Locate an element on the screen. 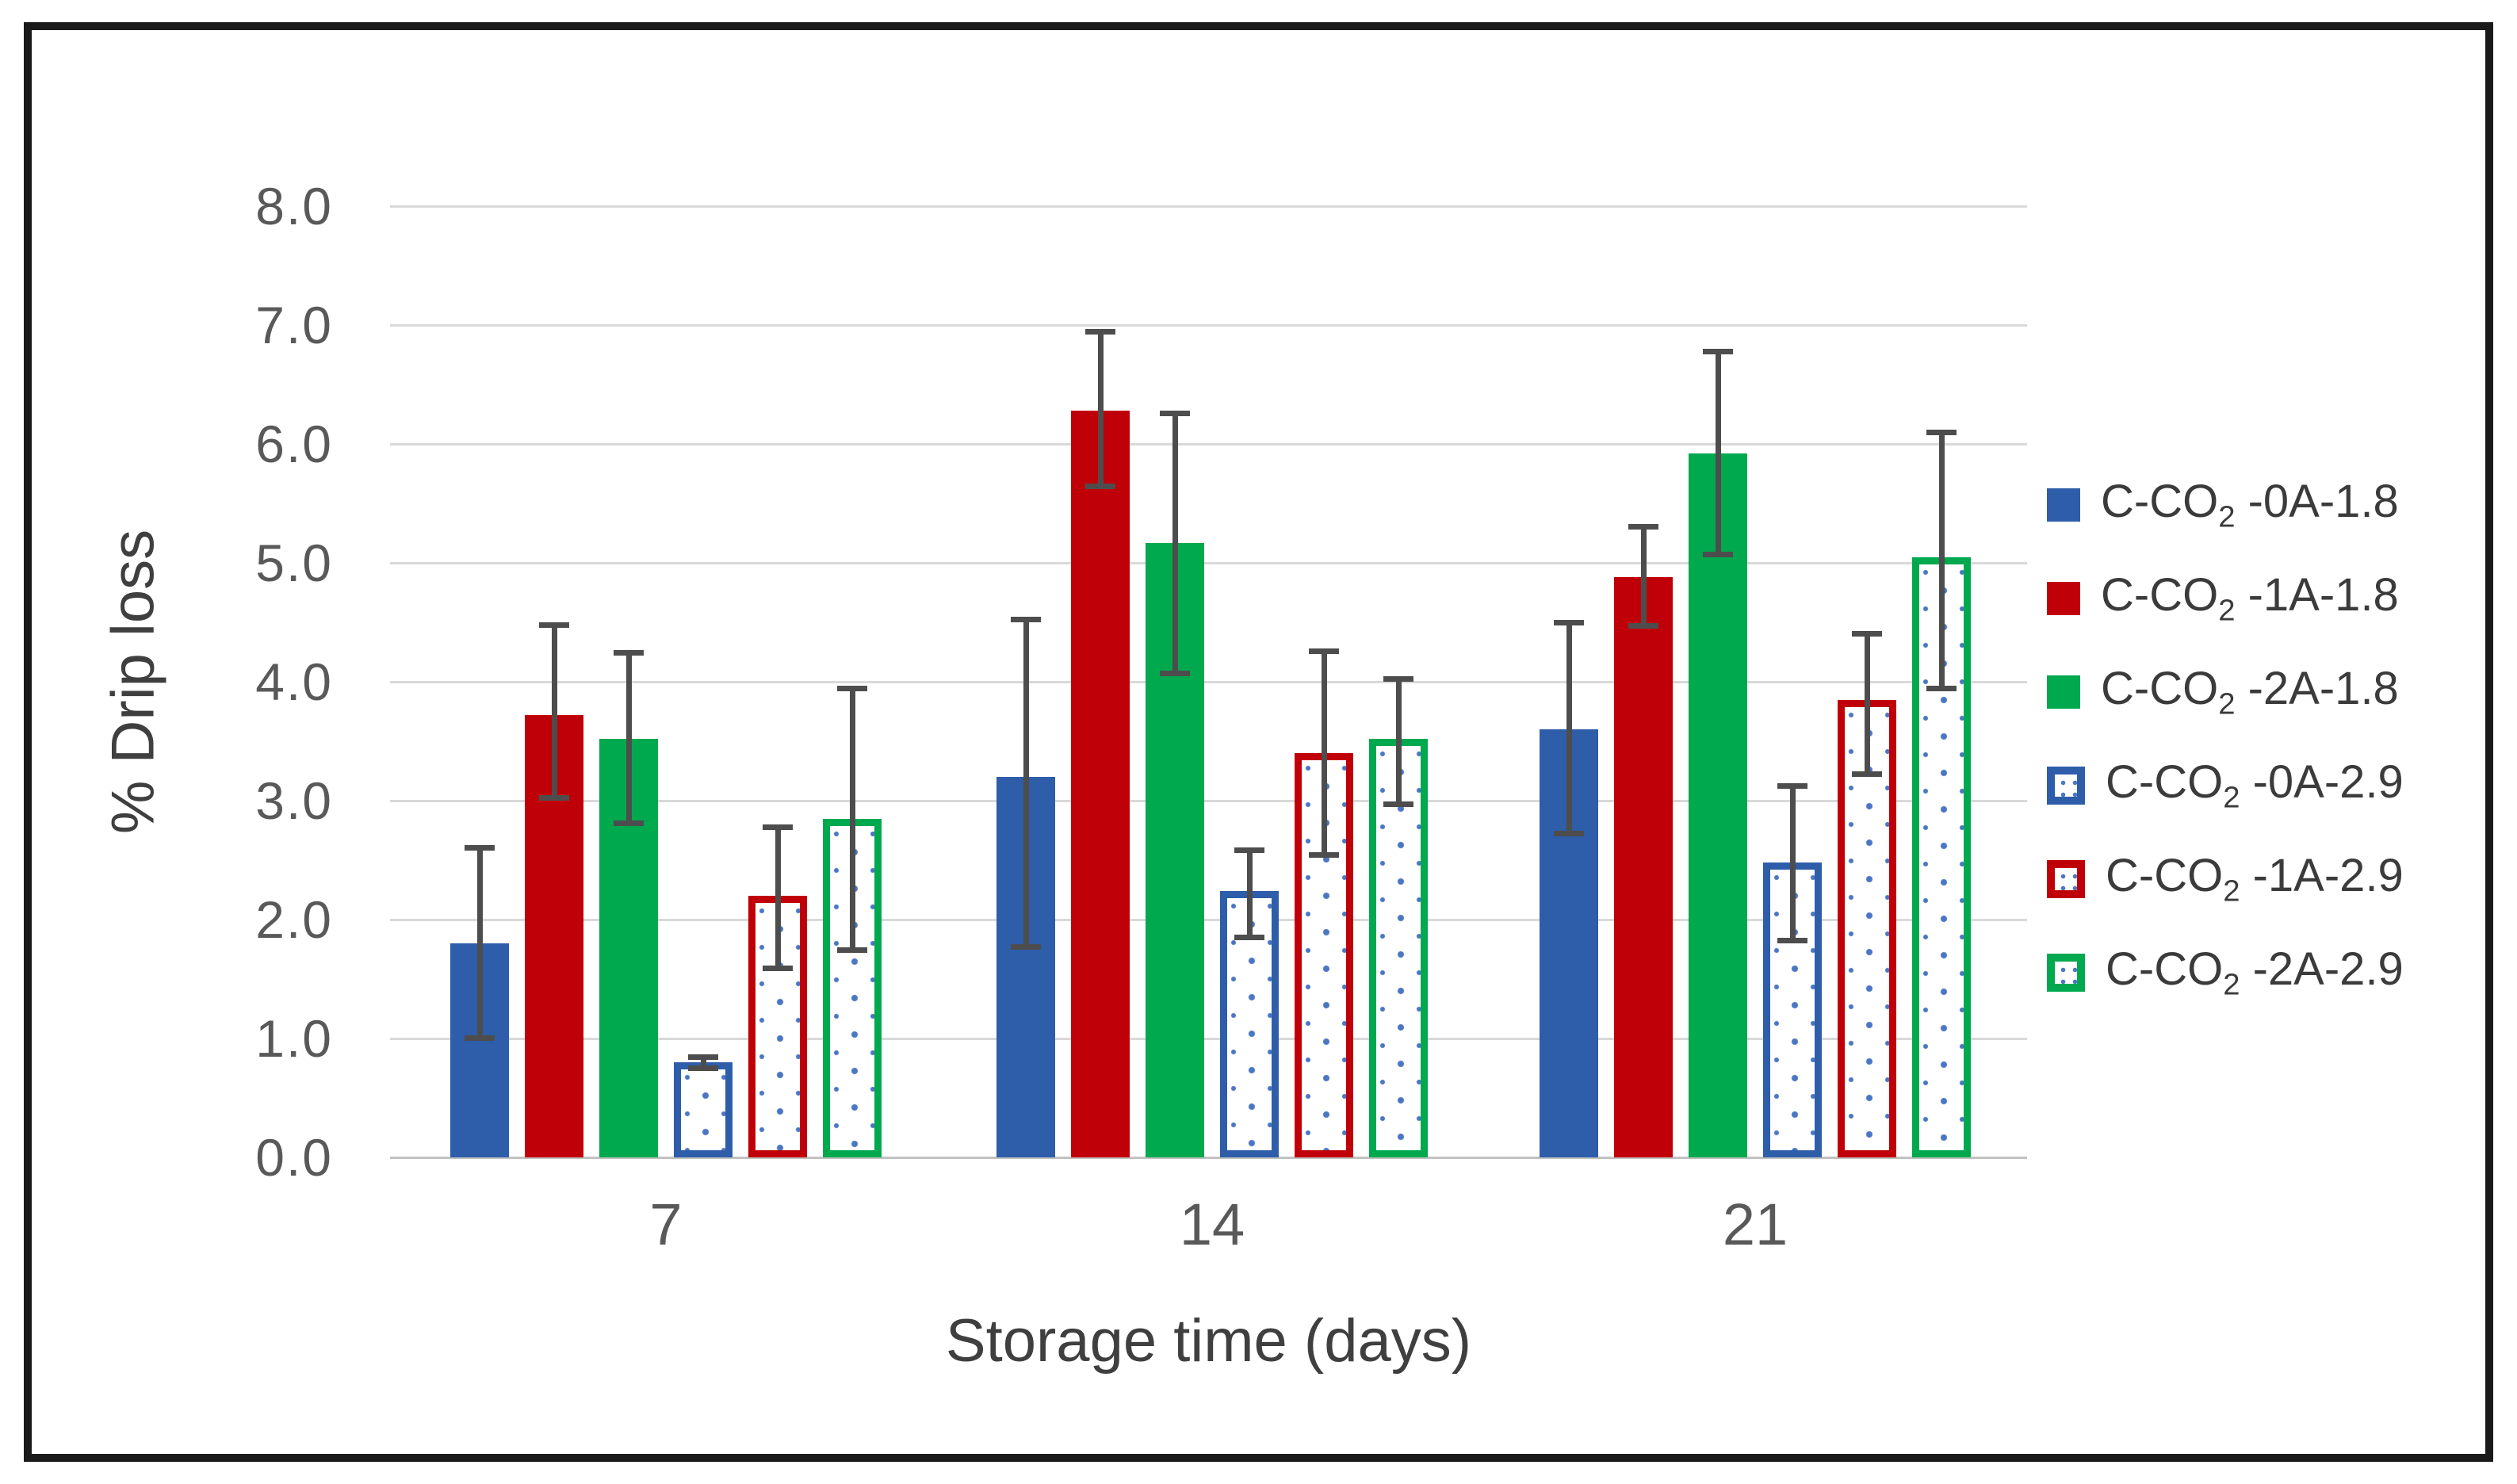 The image size is (2517, 1484). legend-item-C-CO2-2A-1.8: C-CO2 -2A-1.8 is located at coordinates (2225, 692).